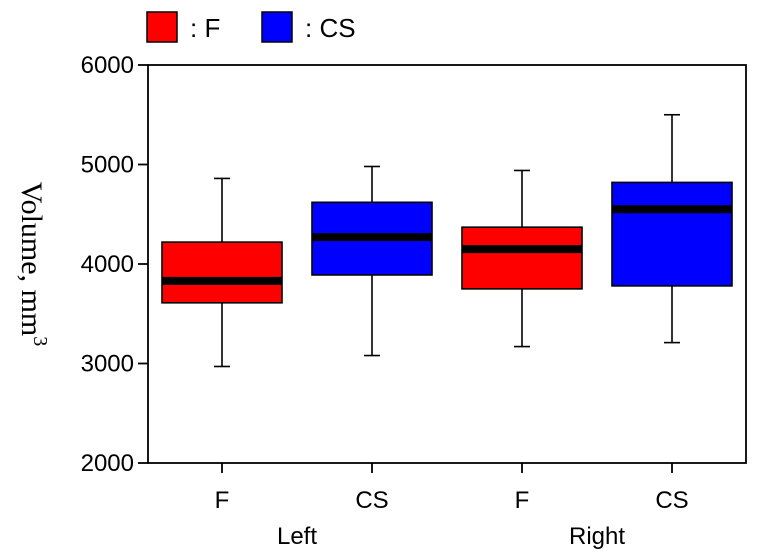 The width and height of the screenshot is (758, 558). What do you see at coordinates (40, 341) in the screenshot?
I see `y-axis-title-superscript: 3` at bounding box center [40, 341].